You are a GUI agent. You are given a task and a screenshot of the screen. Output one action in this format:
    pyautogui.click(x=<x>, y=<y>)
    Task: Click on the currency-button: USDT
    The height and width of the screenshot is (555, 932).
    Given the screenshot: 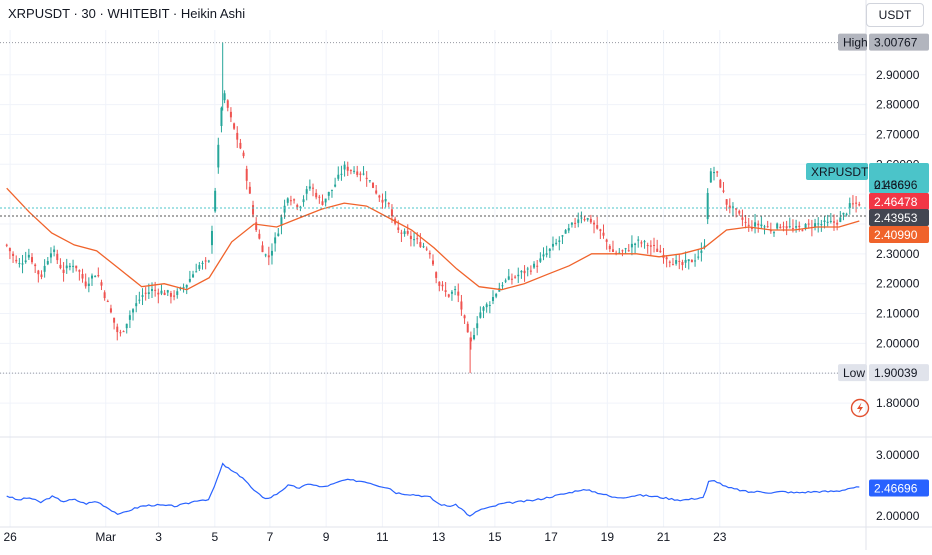 What is the action you would take?
    pyautogui.click(x=895, y=15)
    